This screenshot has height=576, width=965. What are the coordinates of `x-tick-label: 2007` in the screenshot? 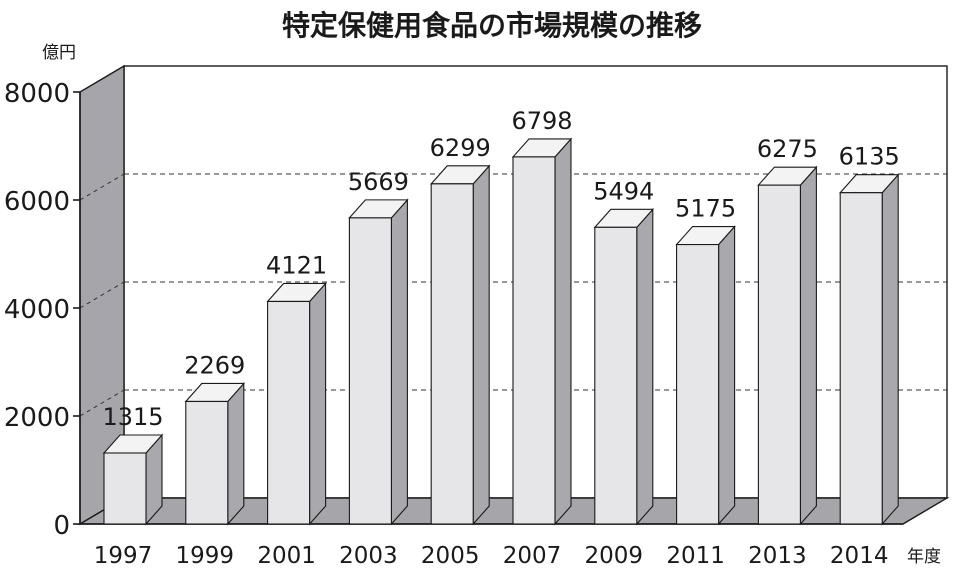 It's located at (532, 556).